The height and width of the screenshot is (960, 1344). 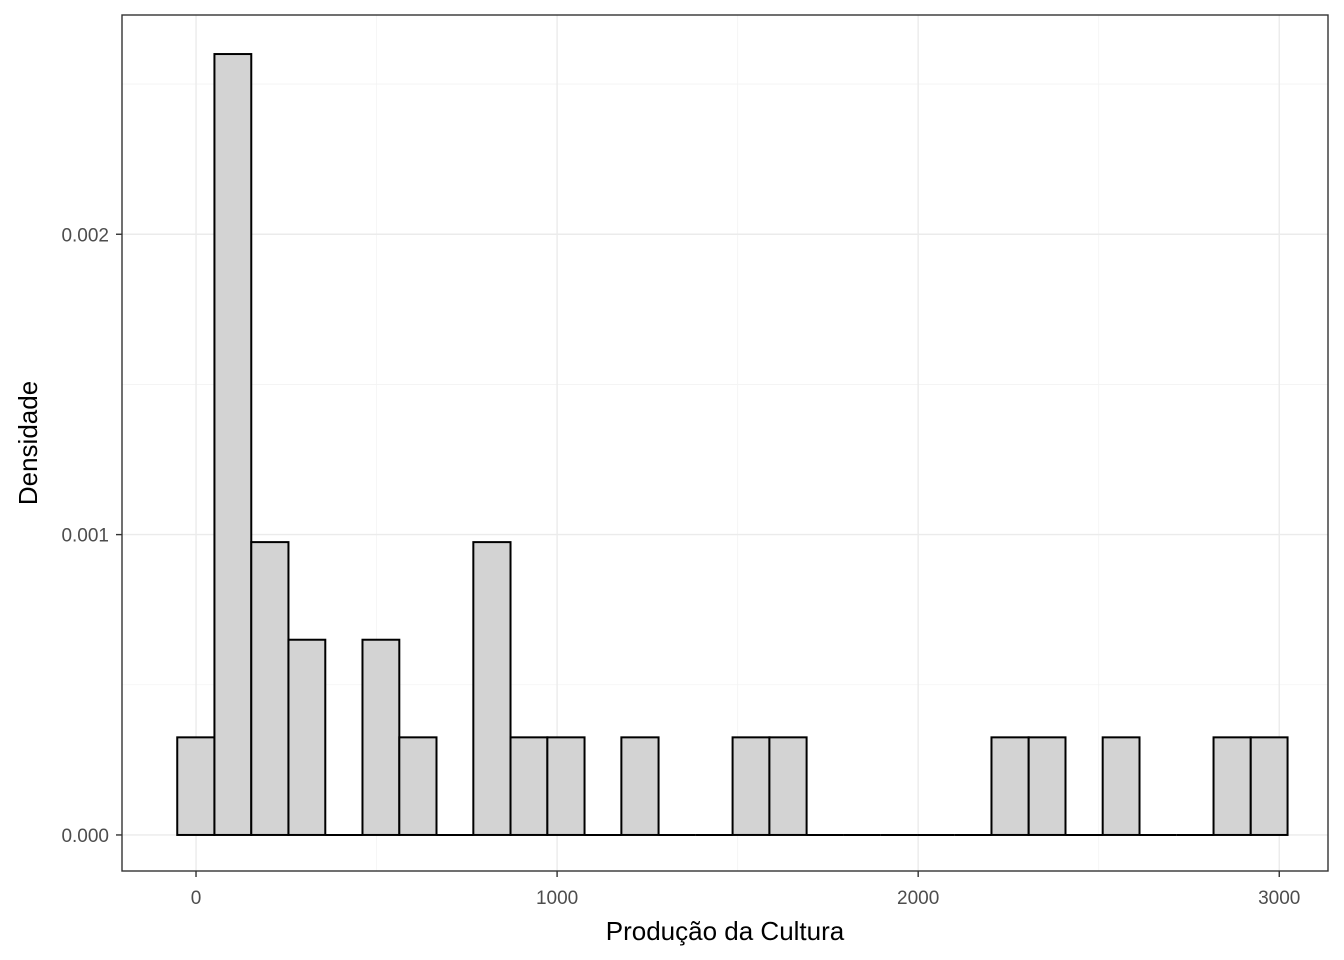 What do you see at coordinates (196, 898) in the screenshot?
I see `x-tick-label: 0` at bounding box center [196, 898].